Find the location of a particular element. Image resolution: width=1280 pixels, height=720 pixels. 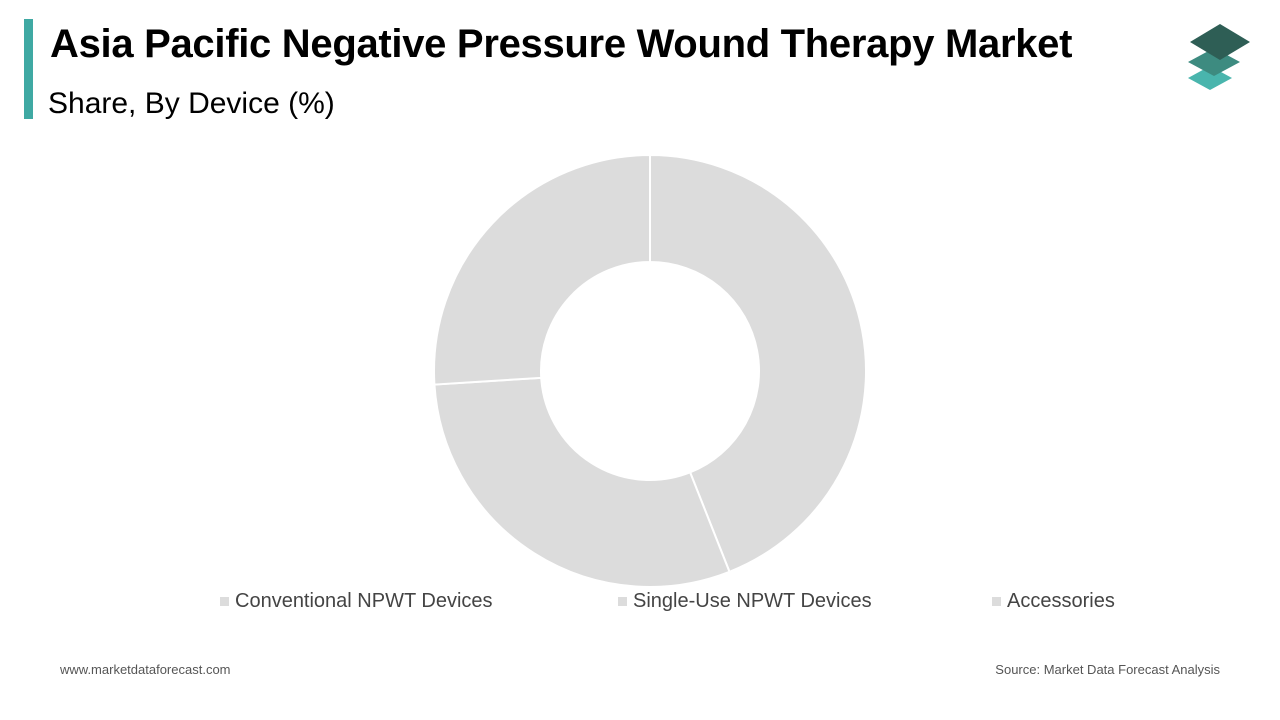

legend-label: Conventional NPWT Devices is located at coordinates (364, 601).